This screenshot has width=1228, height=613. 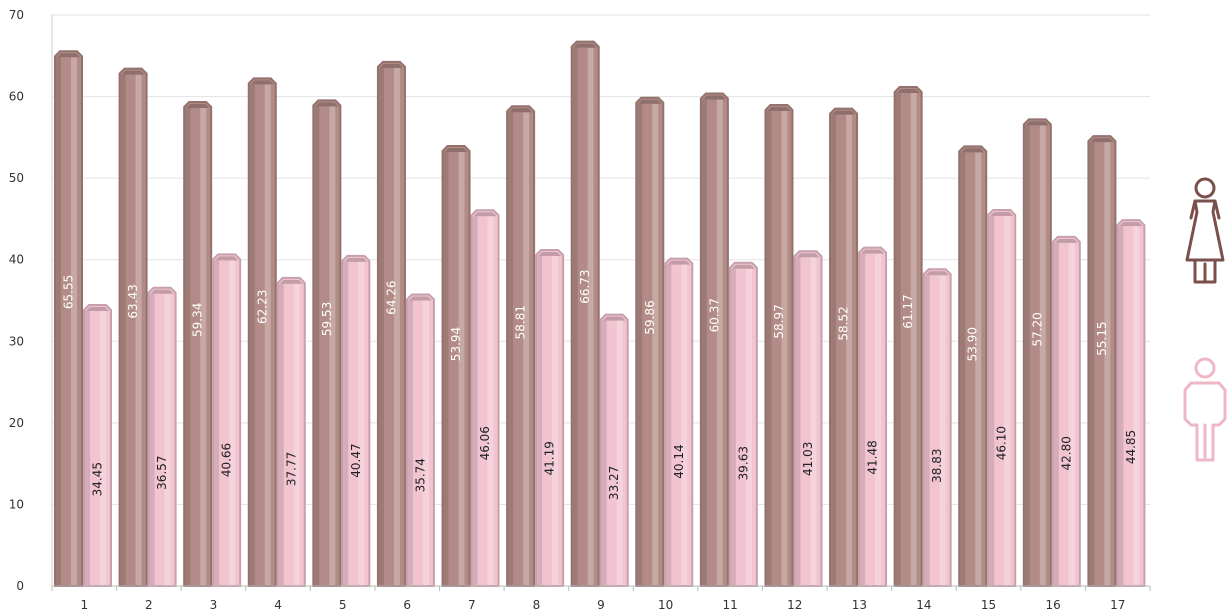 I want to click on x-tick-label: 1, so click(x=84, y=605).